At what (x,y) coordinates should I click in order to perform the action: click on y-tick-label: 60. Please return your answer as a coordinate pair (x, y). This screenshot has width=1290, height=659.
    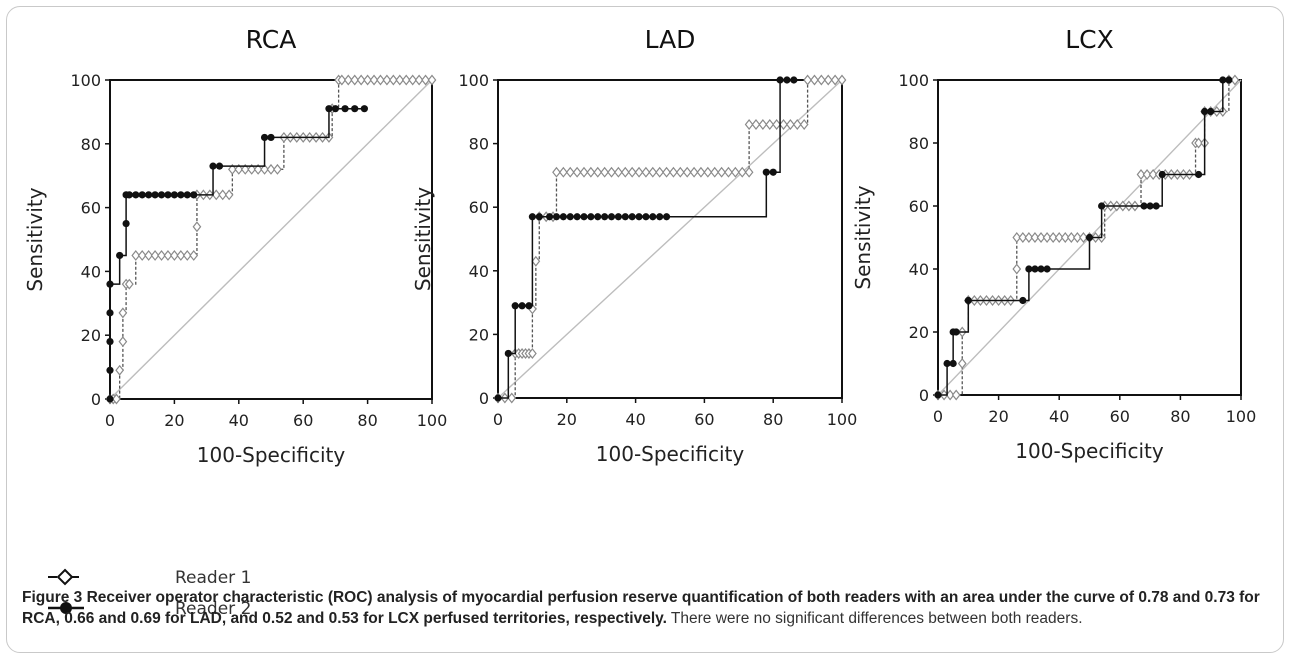
    Looking at the image, I should click on (919, 206).